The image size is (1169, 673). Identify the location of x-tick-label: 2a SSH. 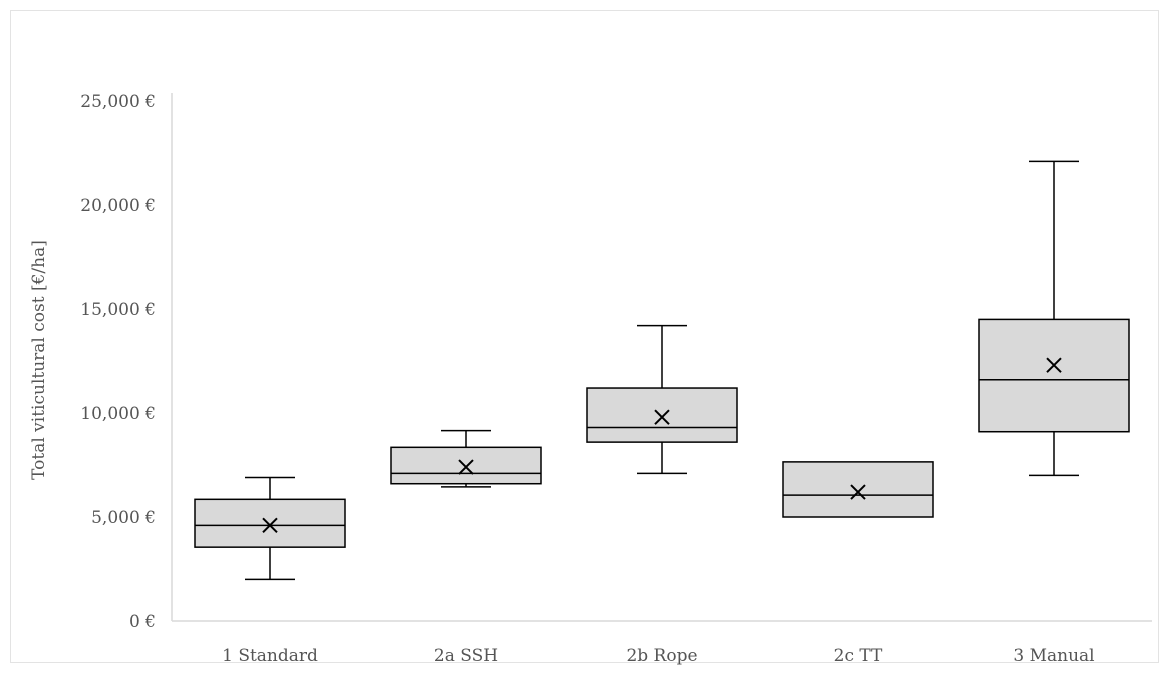
(466, 656).